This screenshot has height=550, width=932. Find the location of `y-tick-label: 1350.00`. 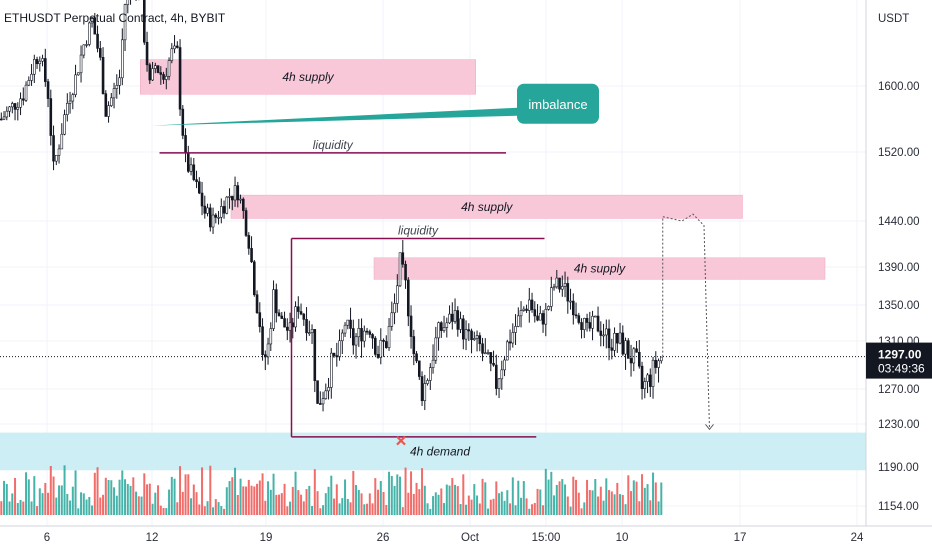

y-tick-label: 1350.00 is located at coordinates (899, 306).